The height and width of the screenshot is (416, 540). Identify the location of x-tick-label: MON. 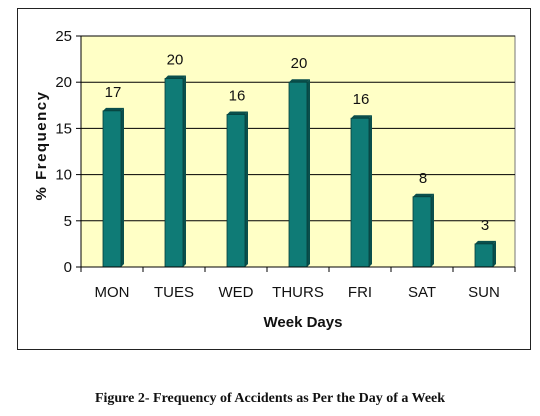
(112, 292).